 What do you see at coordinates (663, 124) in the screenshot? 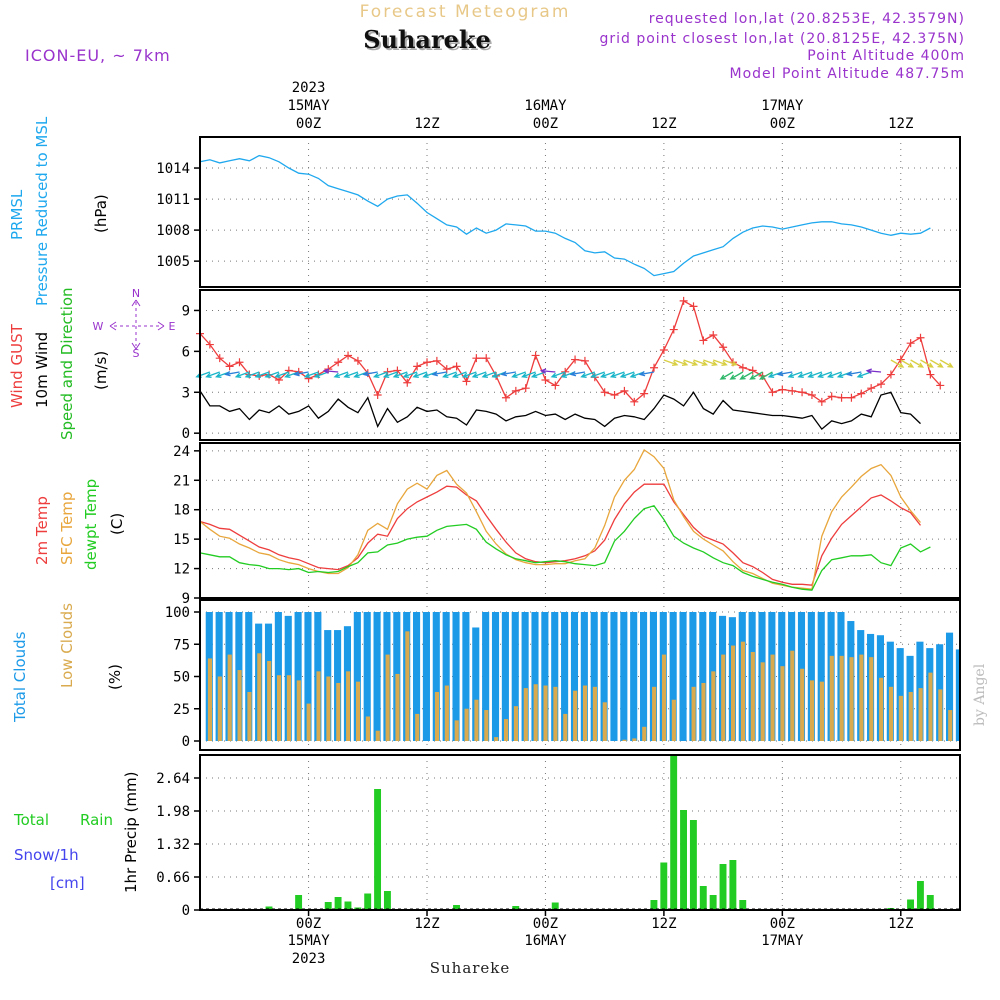
I see `top-hour-36: 12Z` at bounding box center [663, 124].